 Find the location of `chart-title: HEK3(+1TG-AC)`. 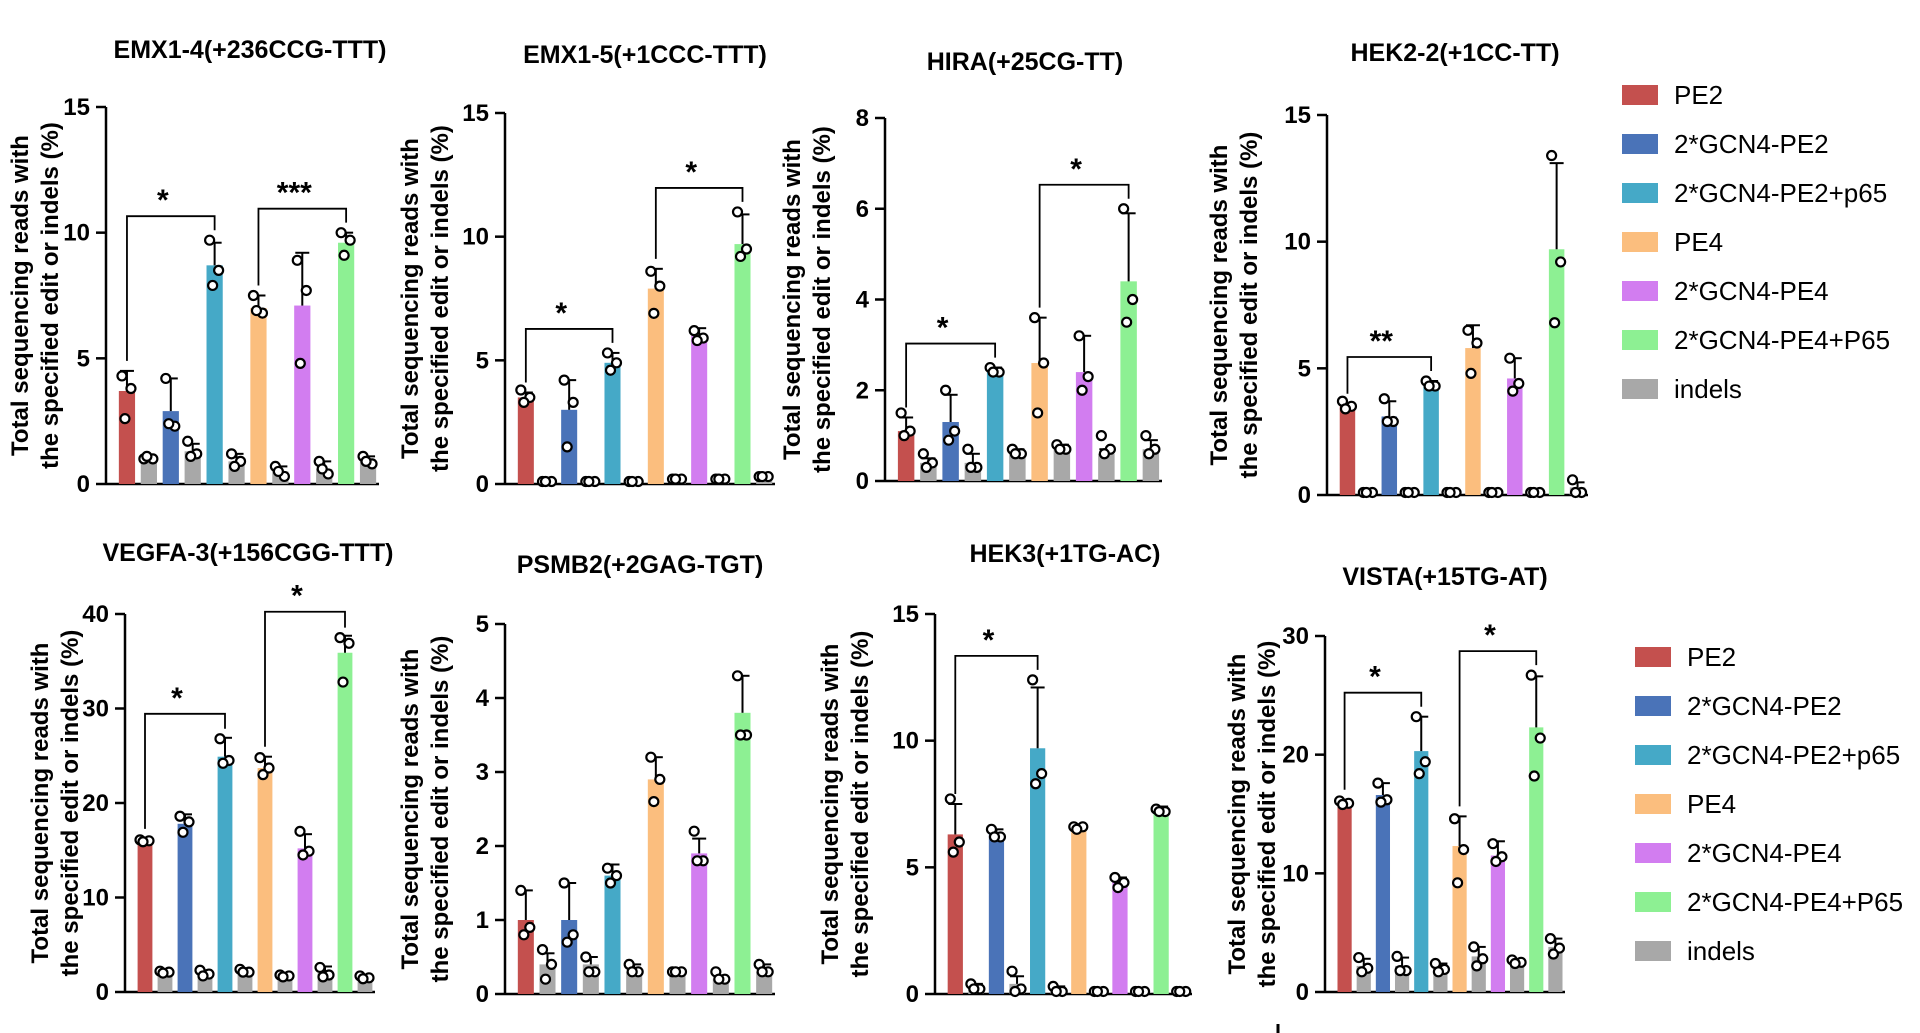

chart-title: HEK3(+1TG-AC) is located at coordinates (1065, 554).